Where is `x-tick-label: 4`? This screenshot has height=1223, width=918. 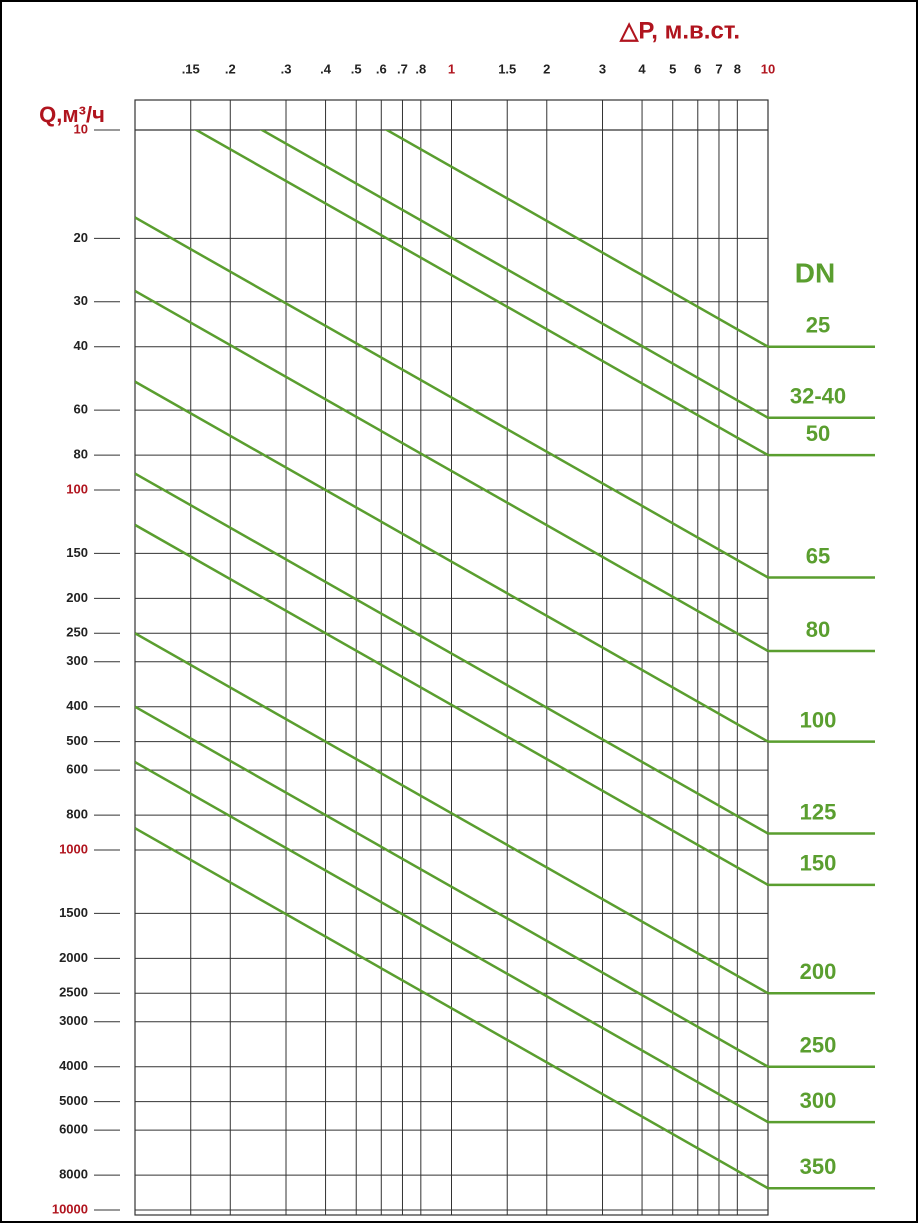 x-tick-label: 4 is located at coordinates (642, 68).